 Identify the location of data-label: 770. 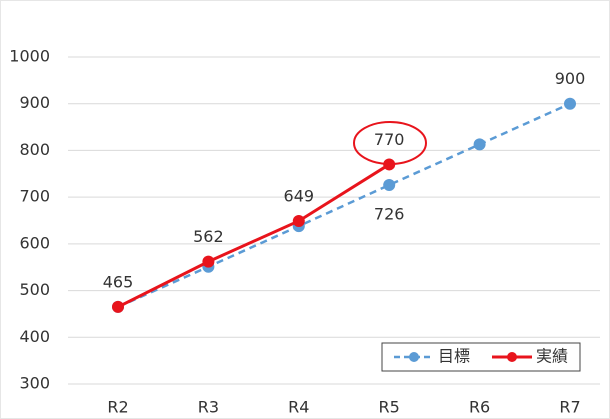
(389, 139).